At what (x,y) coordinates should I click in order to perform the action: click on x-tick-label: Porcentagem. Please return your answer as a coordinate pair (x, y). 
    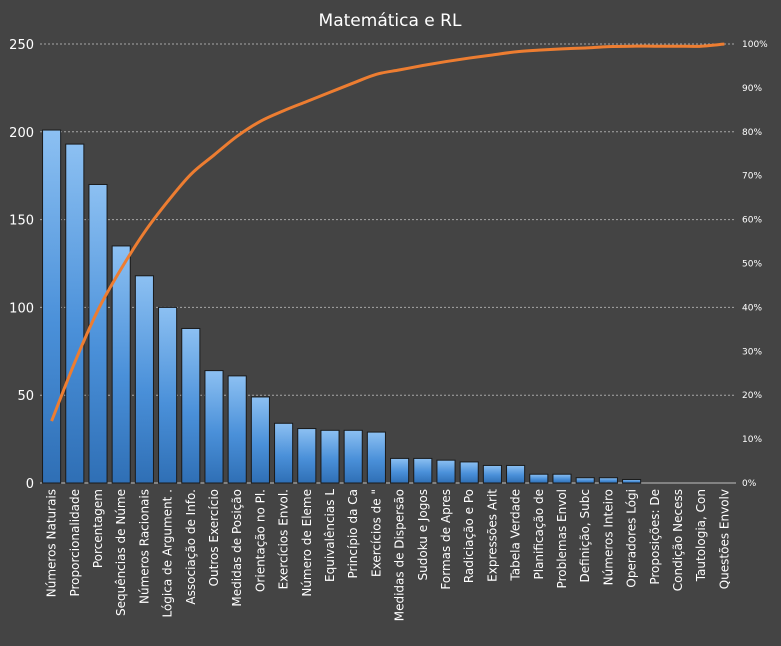
    Looking at the image, I should click on (98, 528).